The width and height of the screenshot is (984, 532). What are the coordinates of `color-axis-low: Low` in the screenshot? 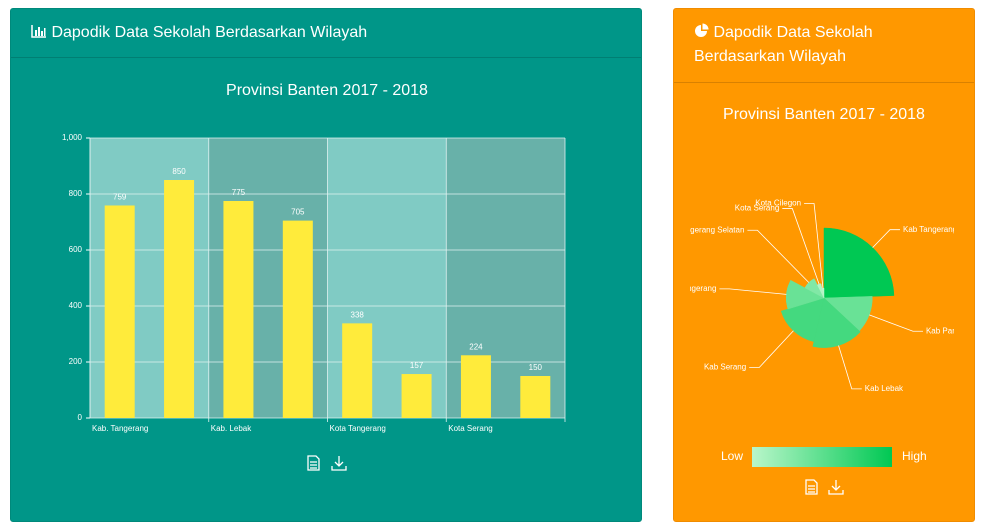 It's located at (732, 456).